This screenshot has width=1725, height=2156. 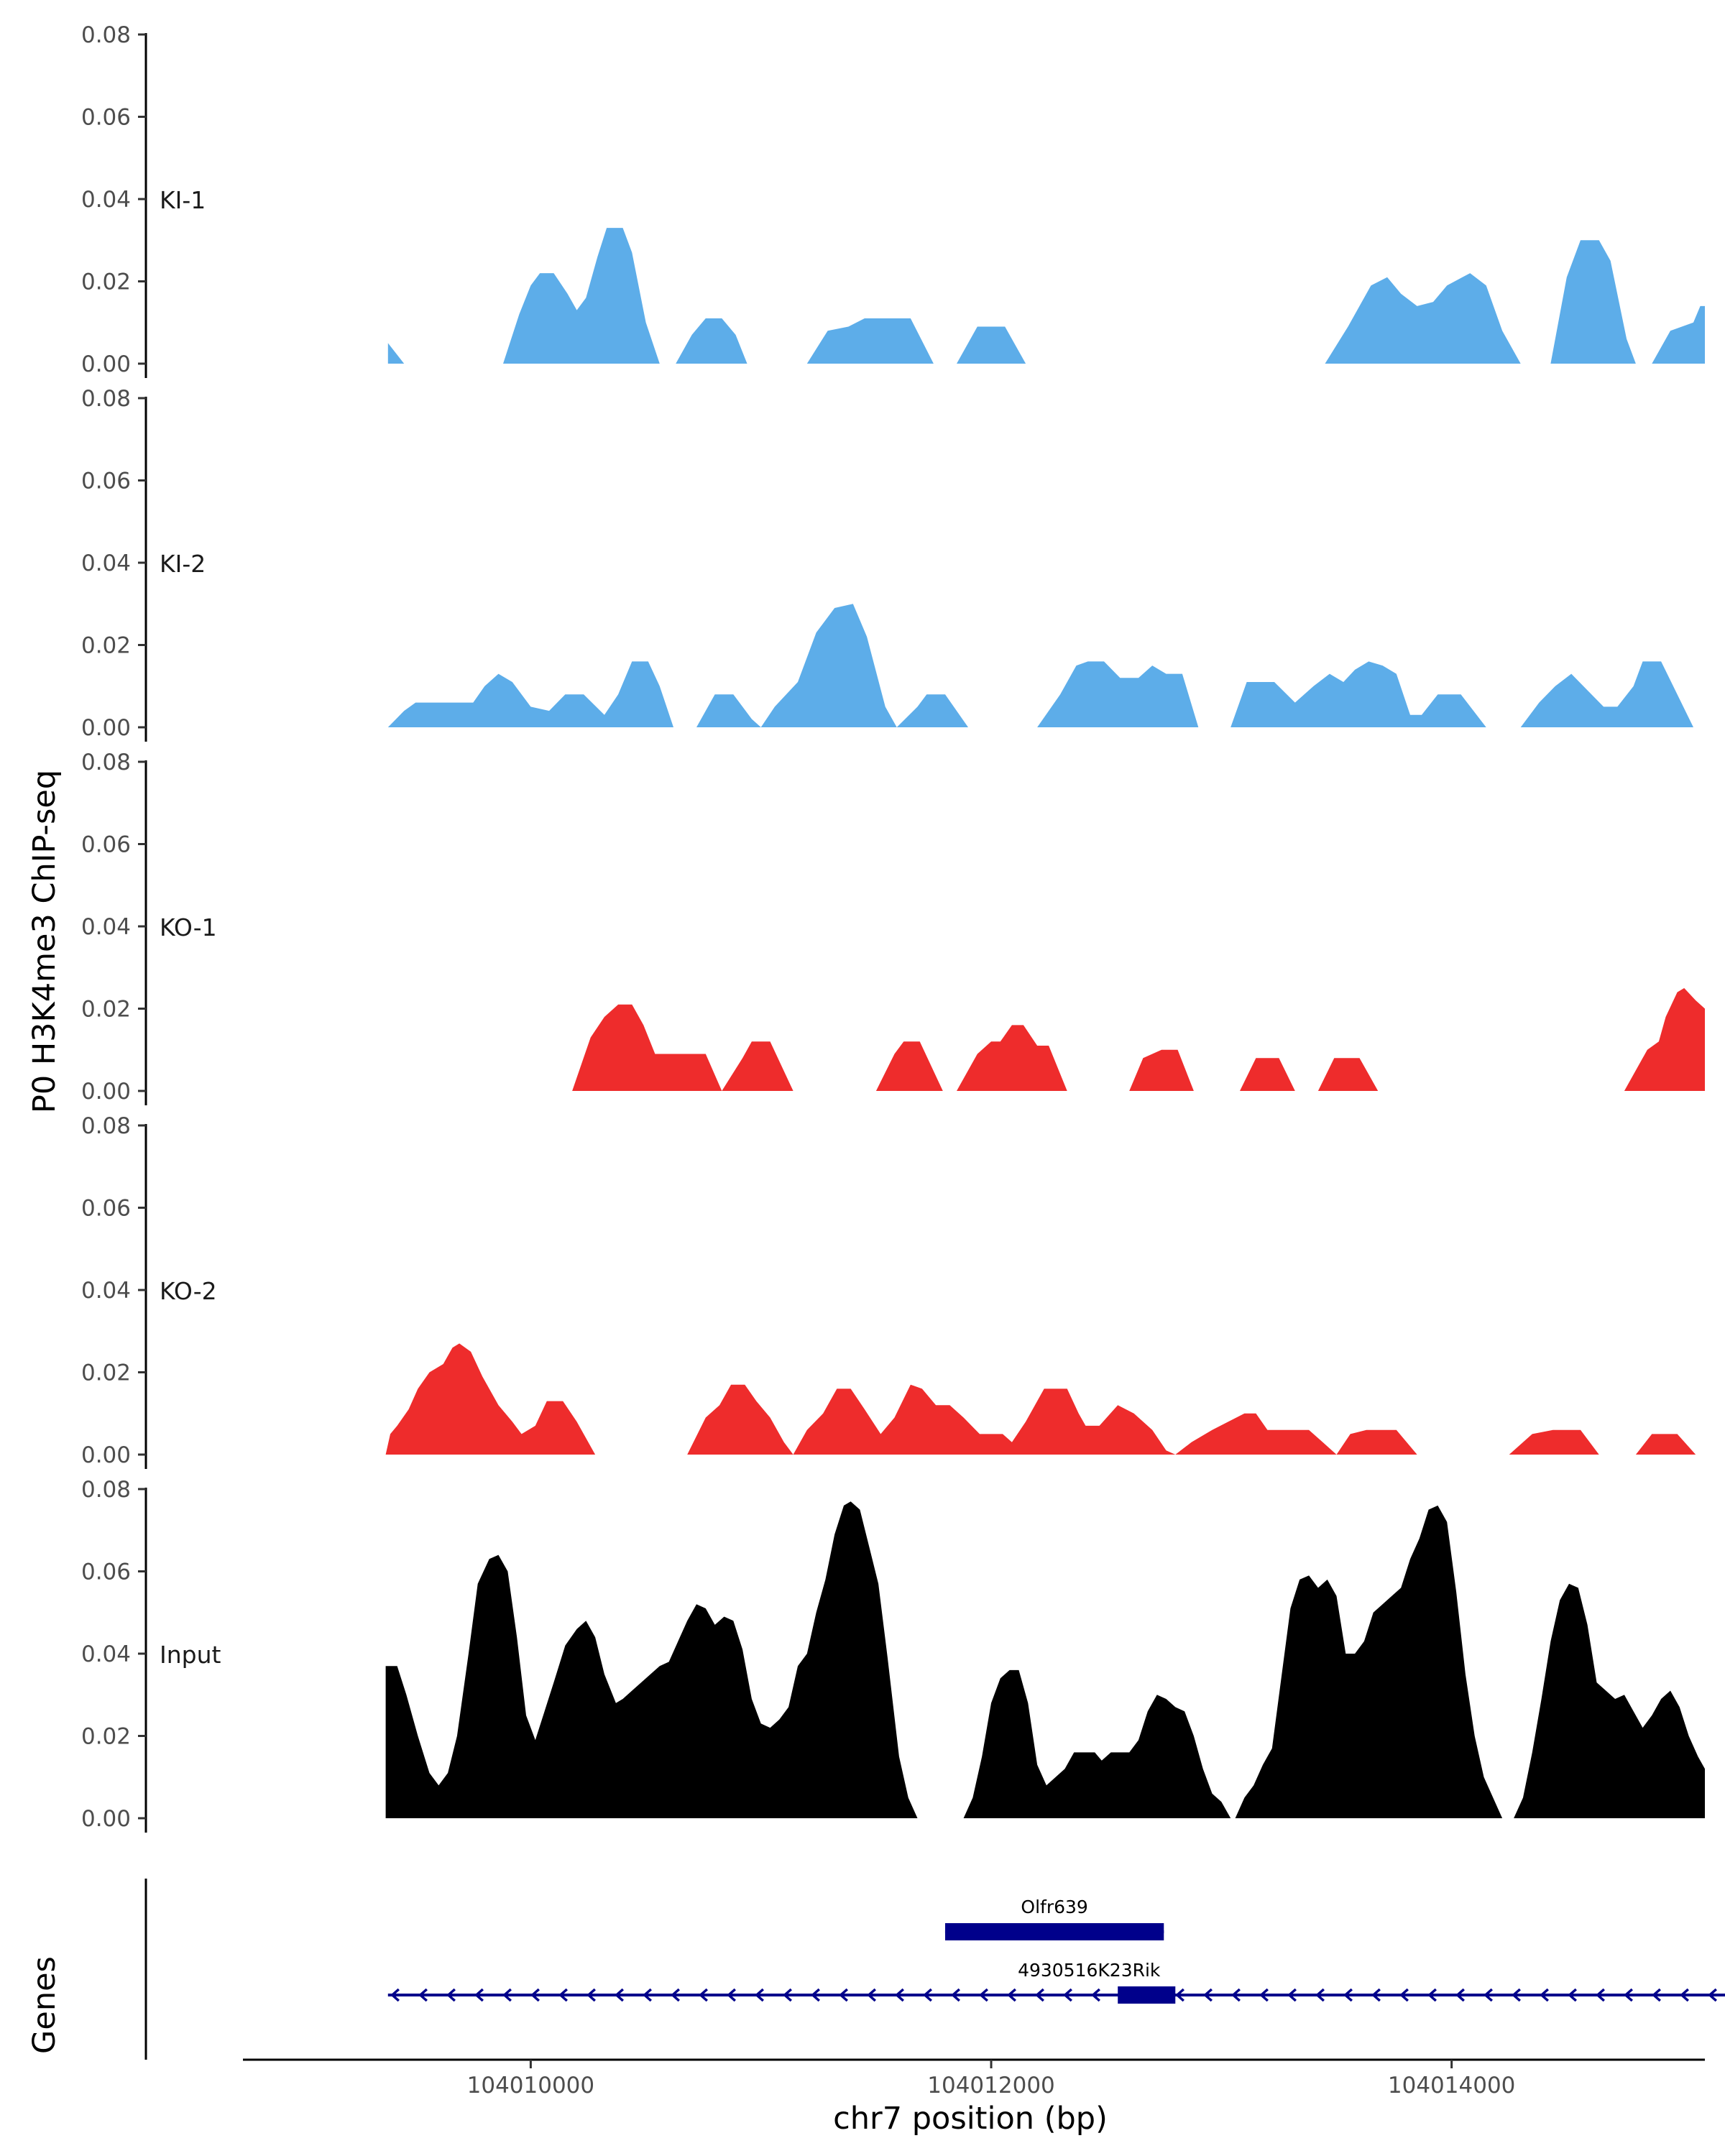 I want to click on coverage-area-input, so click(x=1045, y=1659).